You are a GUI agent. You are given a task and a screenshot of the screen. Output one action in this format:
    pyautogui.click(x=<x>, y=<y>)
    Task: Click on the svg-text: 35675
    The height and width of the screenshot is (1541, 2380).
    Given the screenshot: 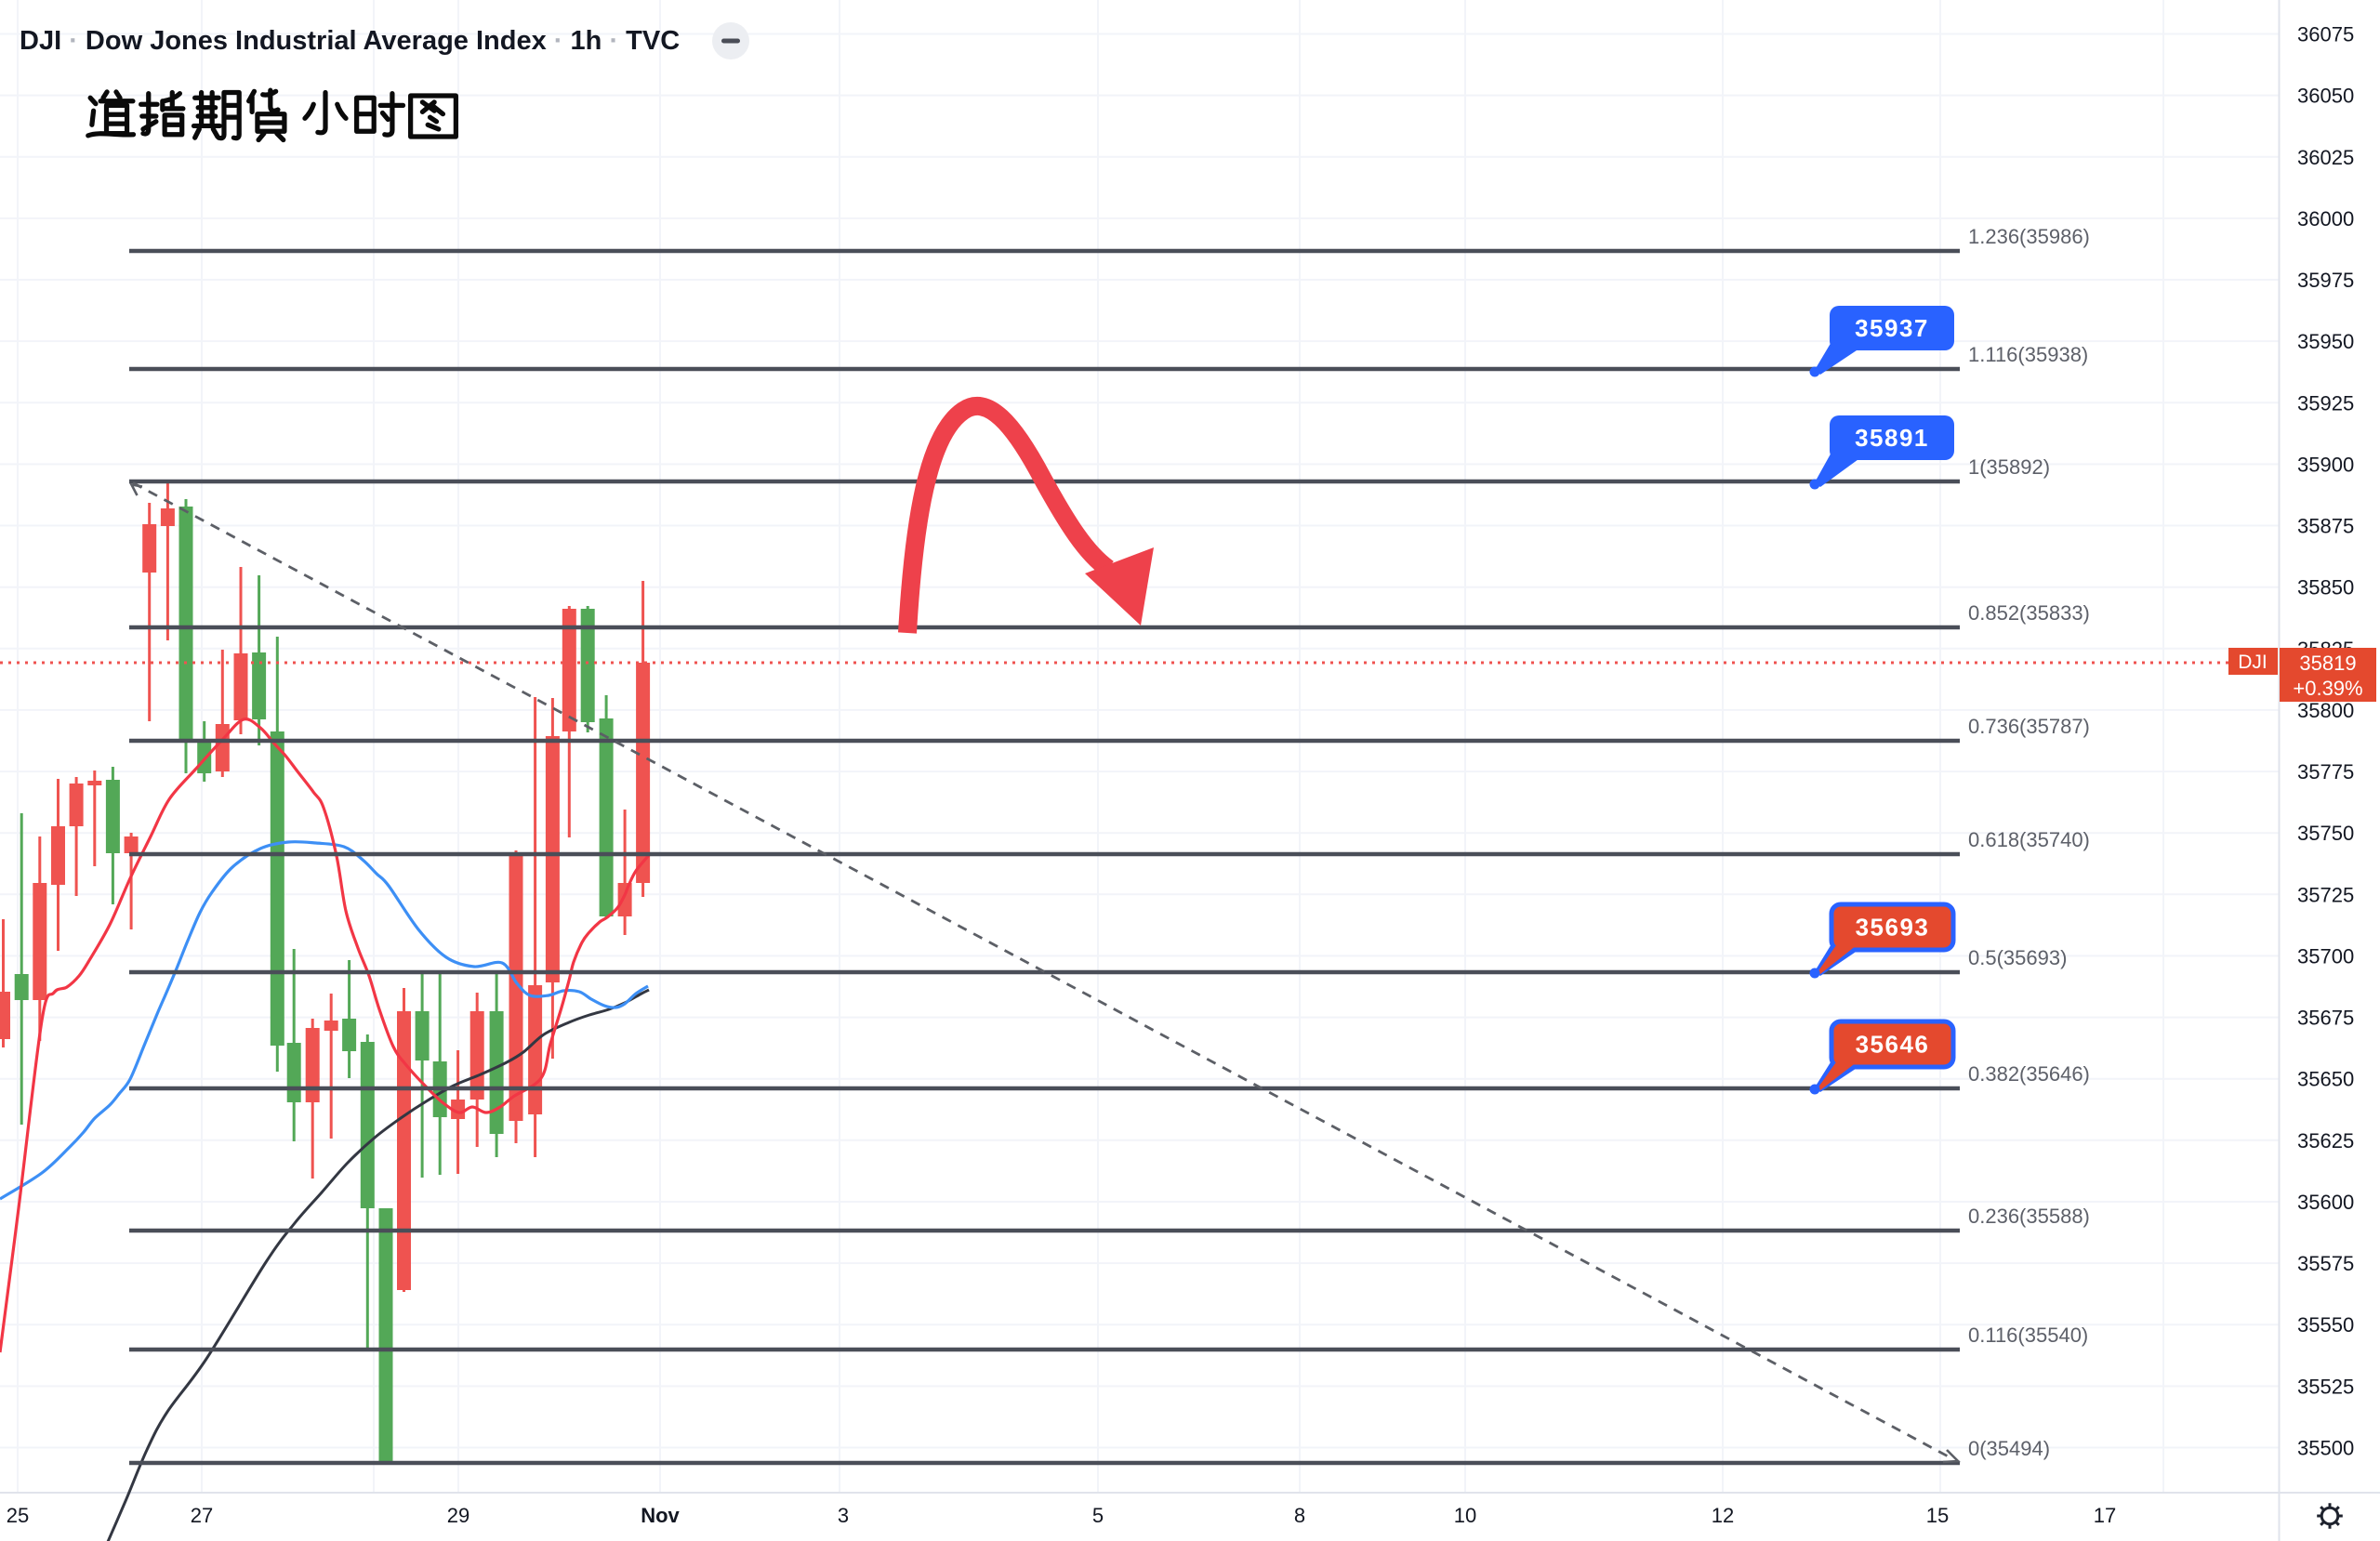 What is the action you would take?
    pyautogui.click(x=2325, y=1018)
    